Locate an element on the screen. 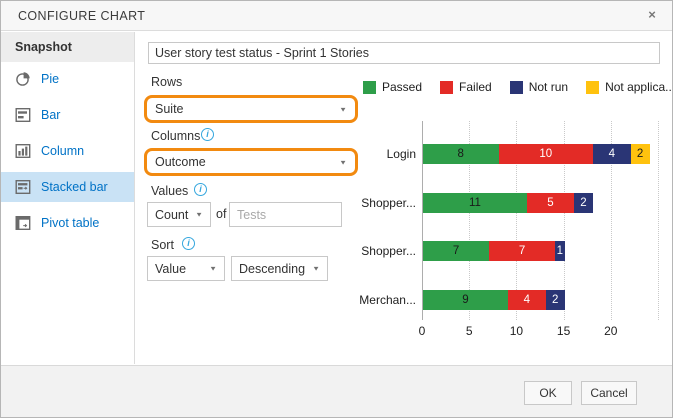 The height and width of the screenshot is (420, 675). dialog-title: CONFIGURE CHART is located at coordinates (82, 16).